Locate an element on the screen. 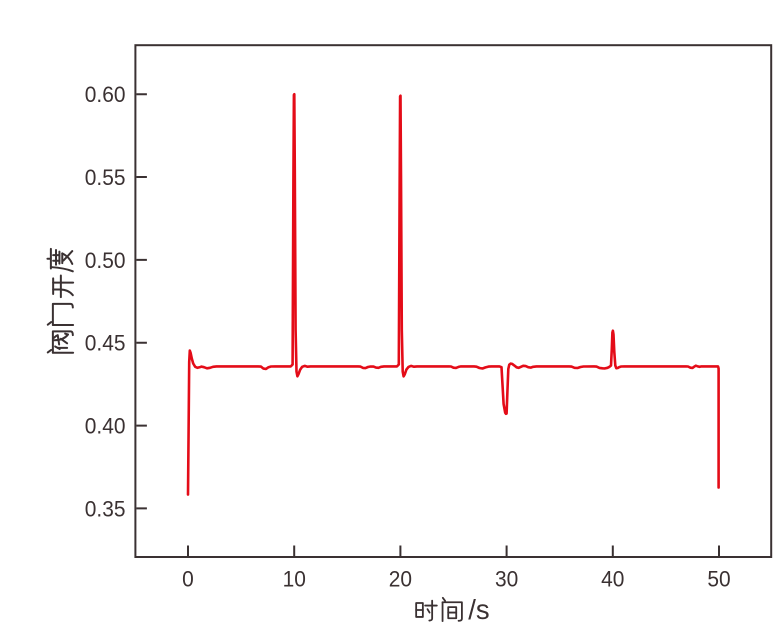 Image resolution: width=774 pixels, height=631 pixels. svg-text: 0.40 is located at coordinates (105, 426).